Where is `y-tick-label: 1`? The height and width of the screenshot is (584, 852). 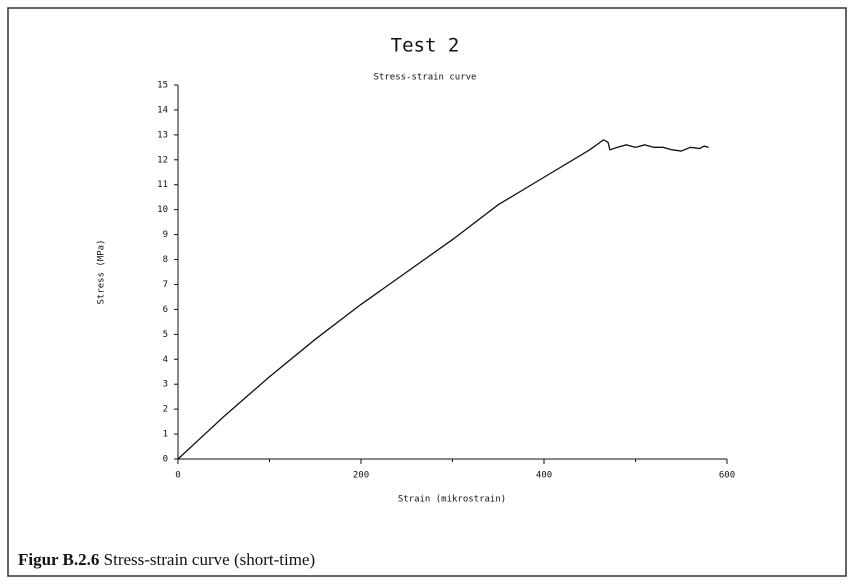 y-tick-label: 1 is located at coordinates (165, 435).